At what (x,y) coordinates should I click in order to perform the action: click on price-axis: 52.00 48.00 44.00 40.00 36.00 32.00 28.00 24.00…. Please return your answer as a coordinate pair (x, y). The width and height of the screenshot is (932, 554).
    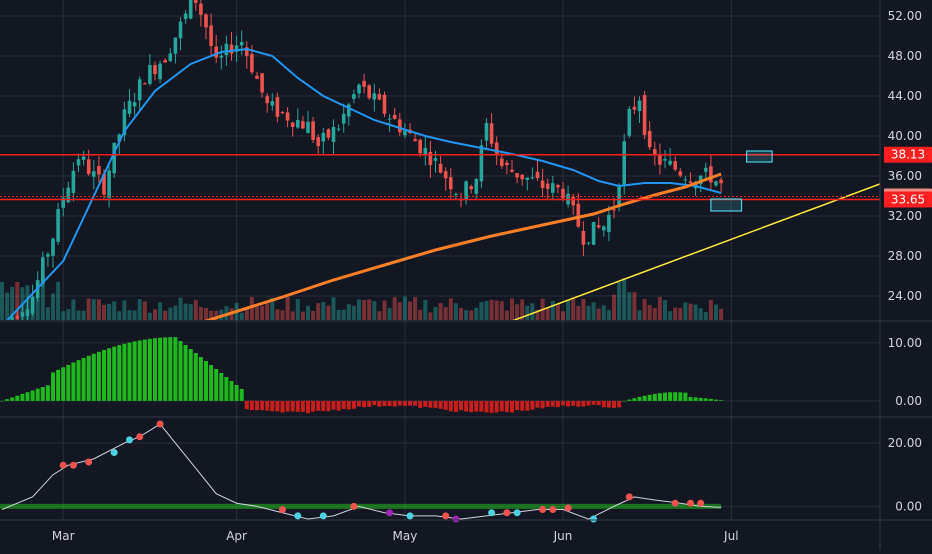
    Looking at the image, I should click on (908, 261).